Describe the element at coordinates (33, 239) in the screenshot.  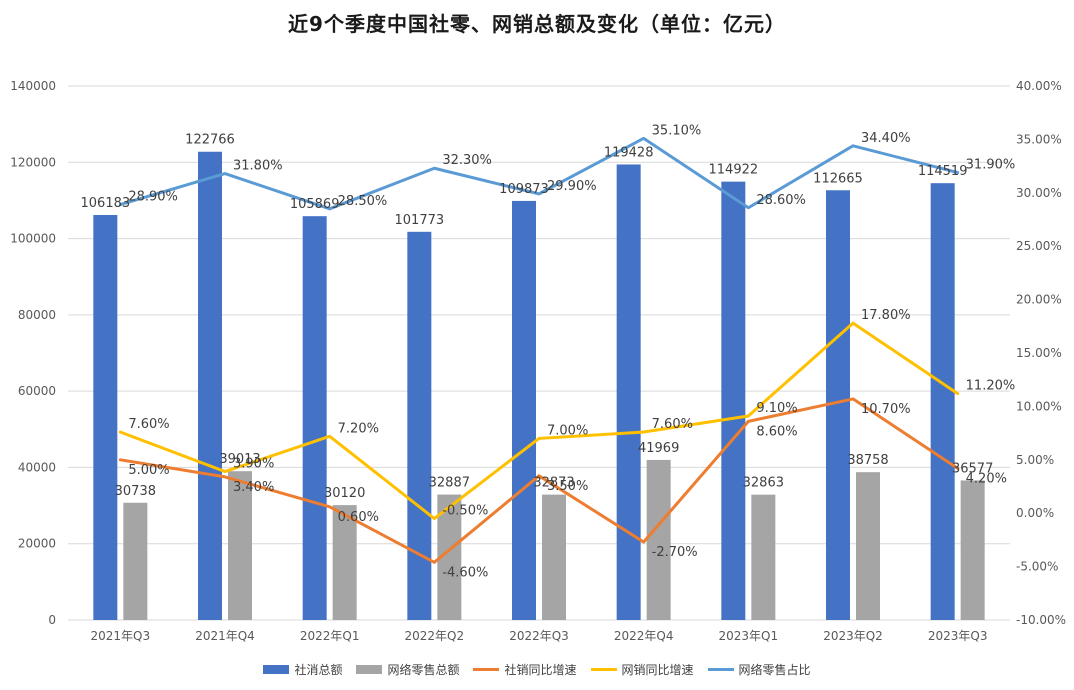
I see `y-left-tick-label: 100000` at that location.